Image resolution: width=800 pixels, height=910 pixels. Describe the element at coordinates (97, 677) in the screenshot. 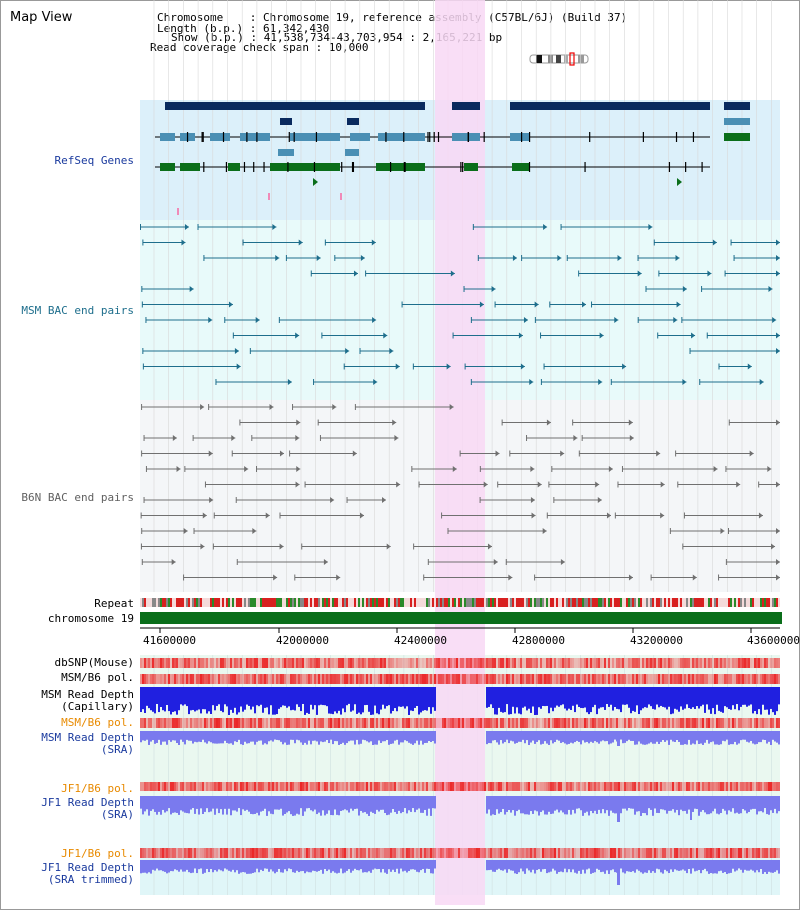

I see `msm-b6-pol-label: MSM/B6 pol.` at that location.